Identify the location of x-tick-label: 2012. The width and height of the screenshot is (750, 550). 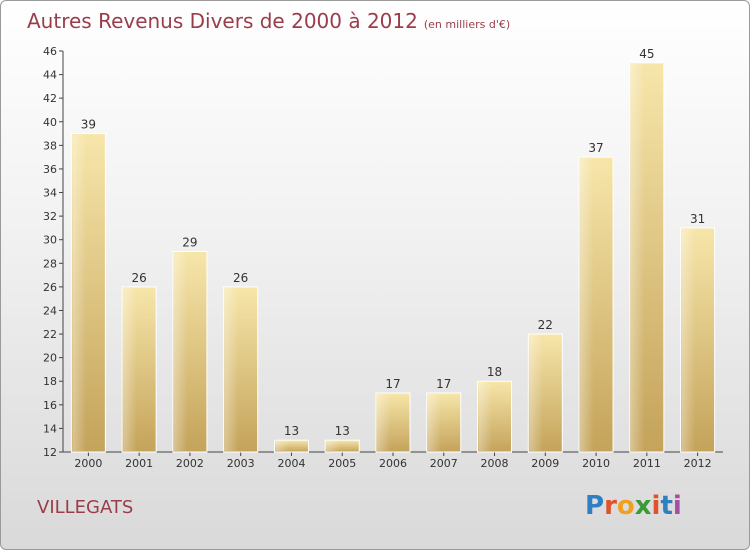
(698, 463).